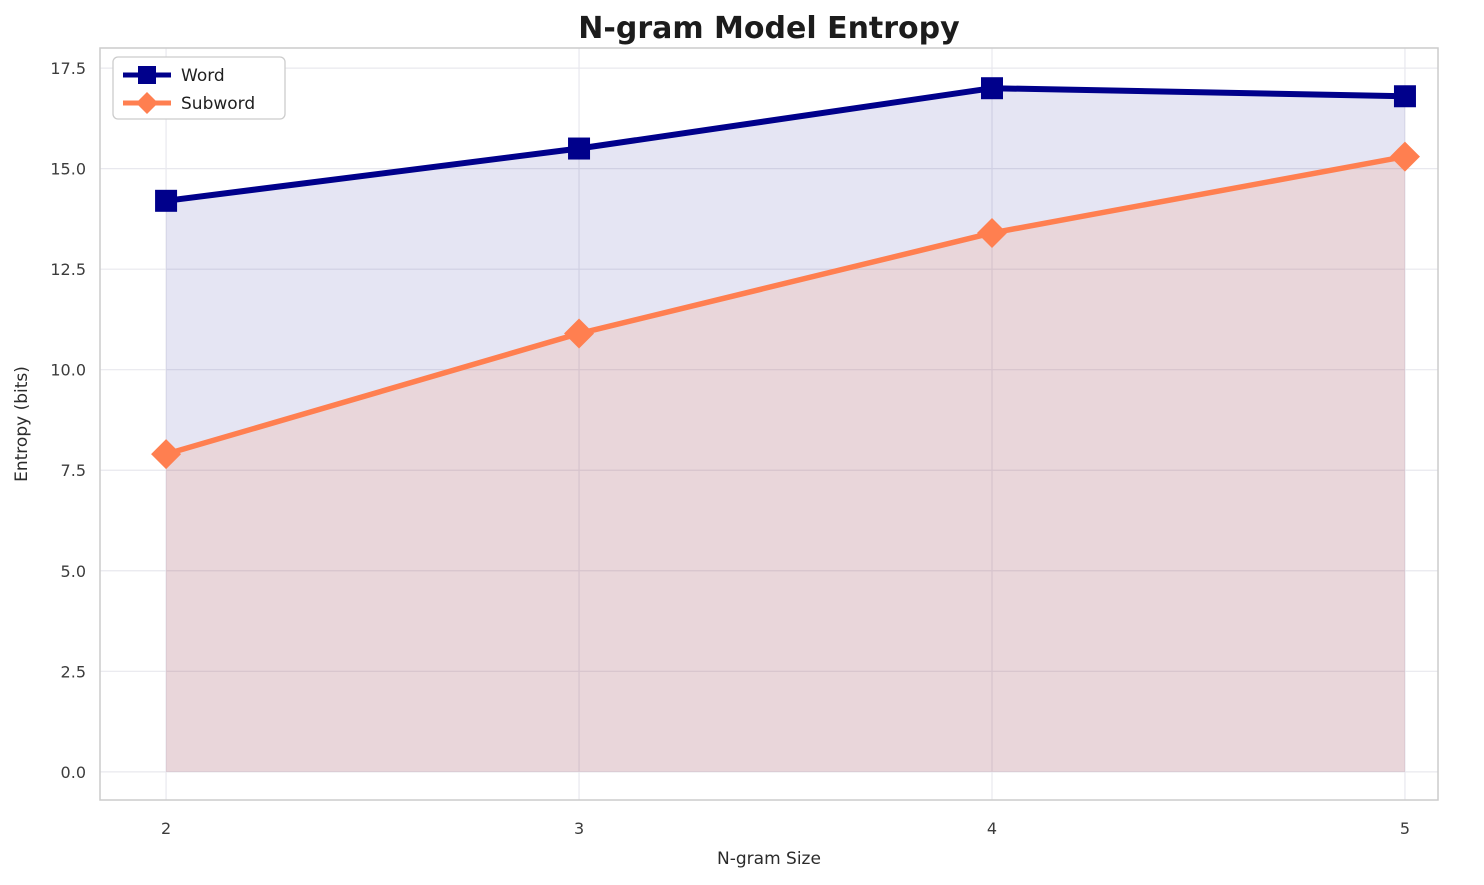 The width and height of the screenshot is (1484, 885). I want to click on y-tick-label: 10.0, so click(68, 370).